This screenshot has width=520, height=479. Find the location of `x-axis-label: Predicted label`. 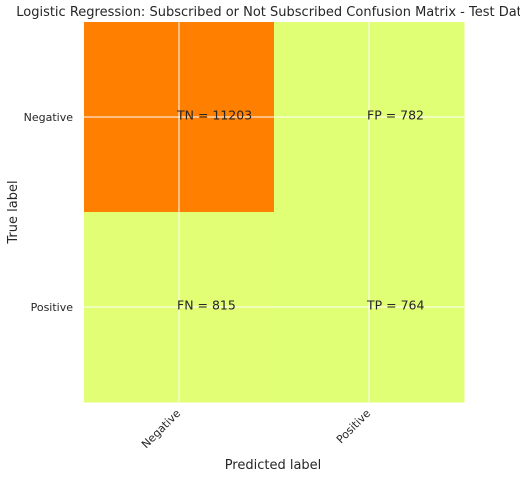

x-axis-label: Predicted label is located at coordinates (273, 465).